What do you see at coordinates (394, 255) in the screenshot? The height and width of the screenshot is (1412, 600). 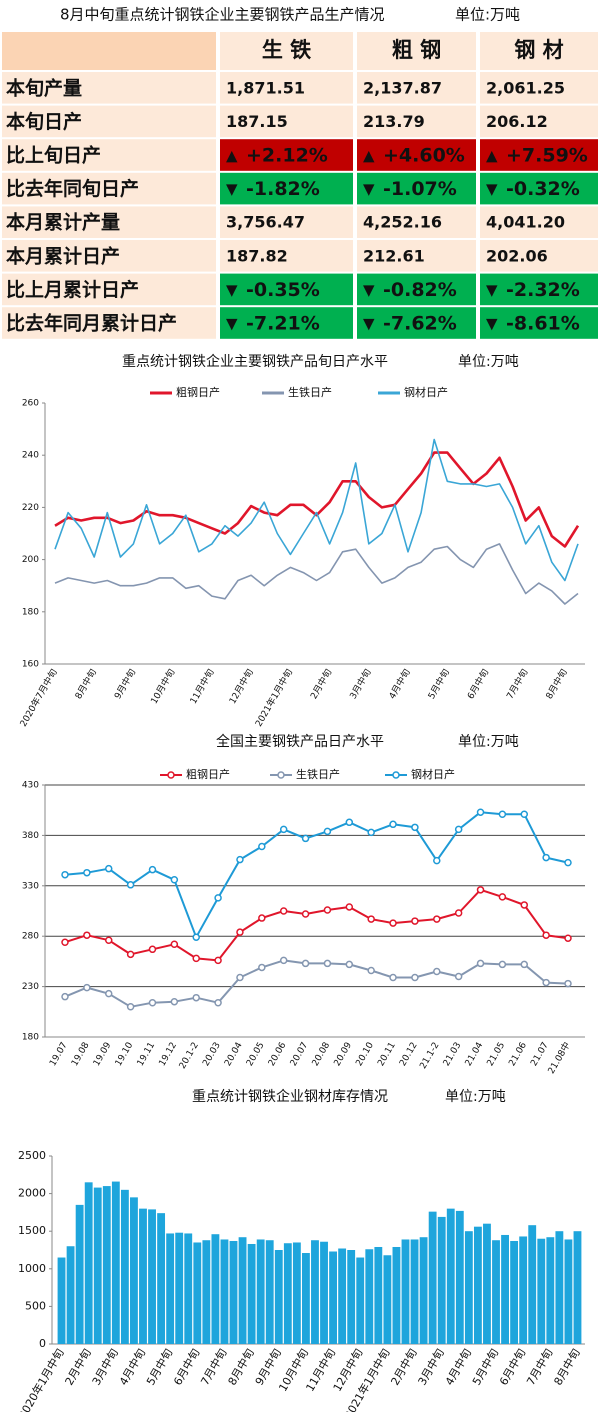 I see `cell-value: 212.61` at bounding box center [394, 255].